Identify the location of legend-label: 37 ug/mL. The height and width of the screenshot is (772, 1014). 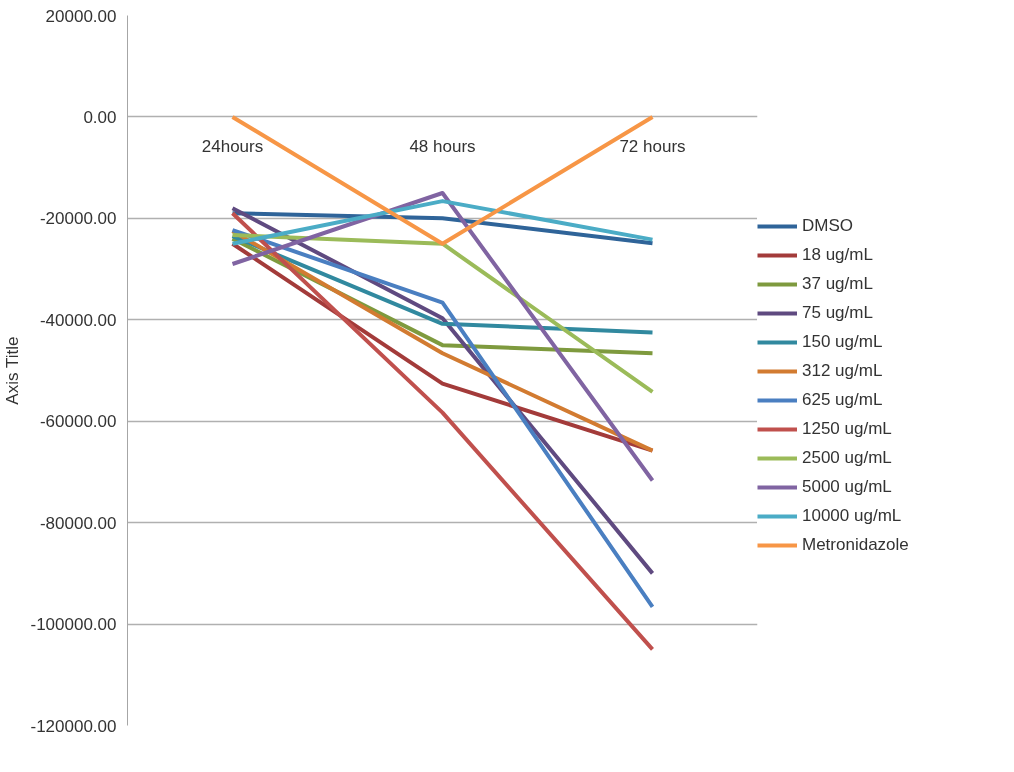
(837, 284).